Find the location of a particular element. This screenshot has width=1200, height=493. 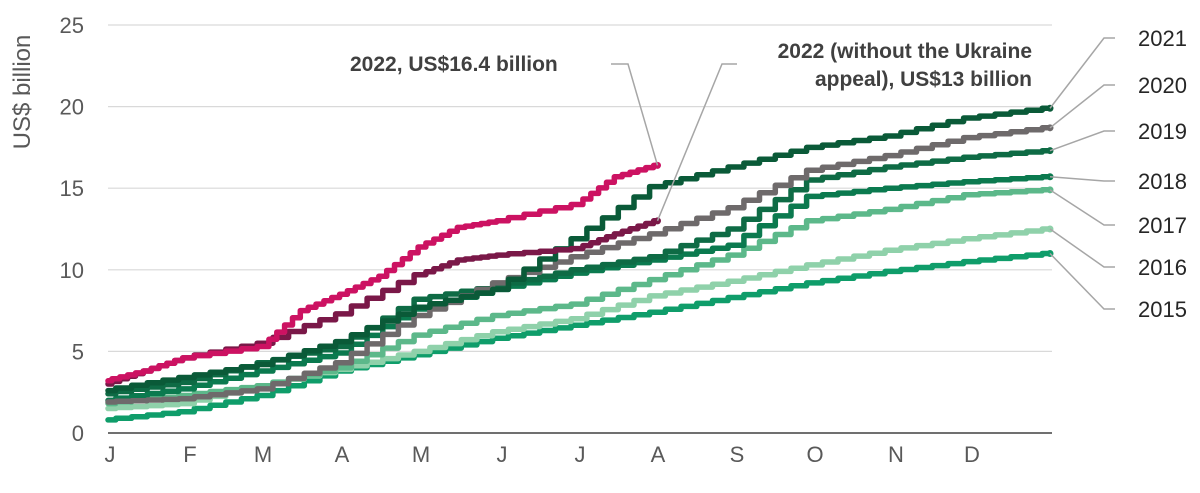

y-tick-label: 20 is located at coordinates (72, 107).